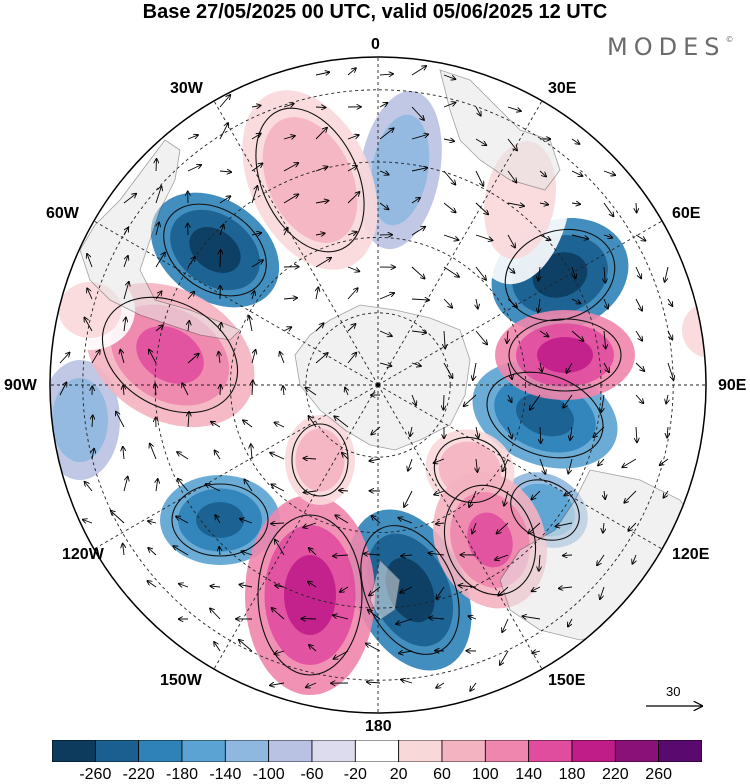 This screenshot has height=784, width=750. Describe the element at coordinates (673, 691) in the screenshot. I see `reference-vector-label: 30` at that location.